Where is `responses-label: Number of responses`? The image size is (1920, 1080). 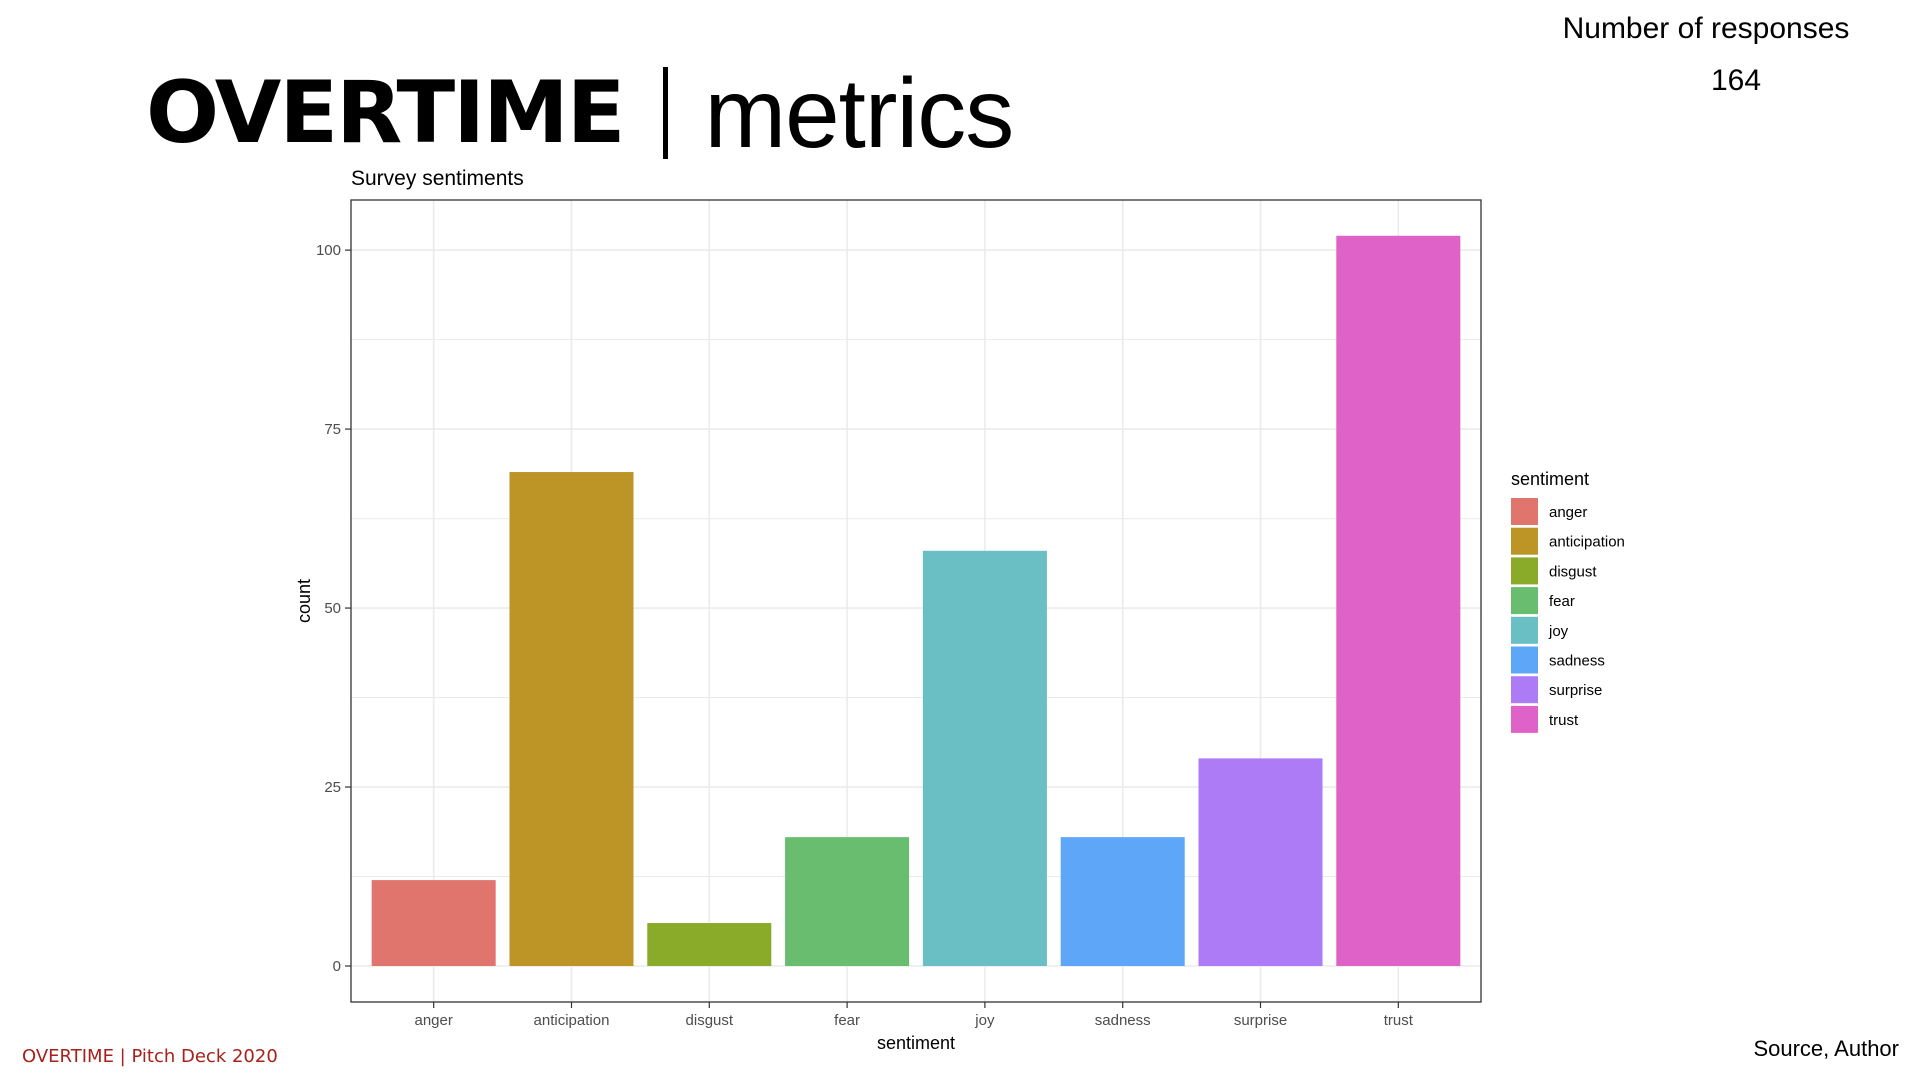
responses-label: Number of responses is located at coordinates (1706, 28).